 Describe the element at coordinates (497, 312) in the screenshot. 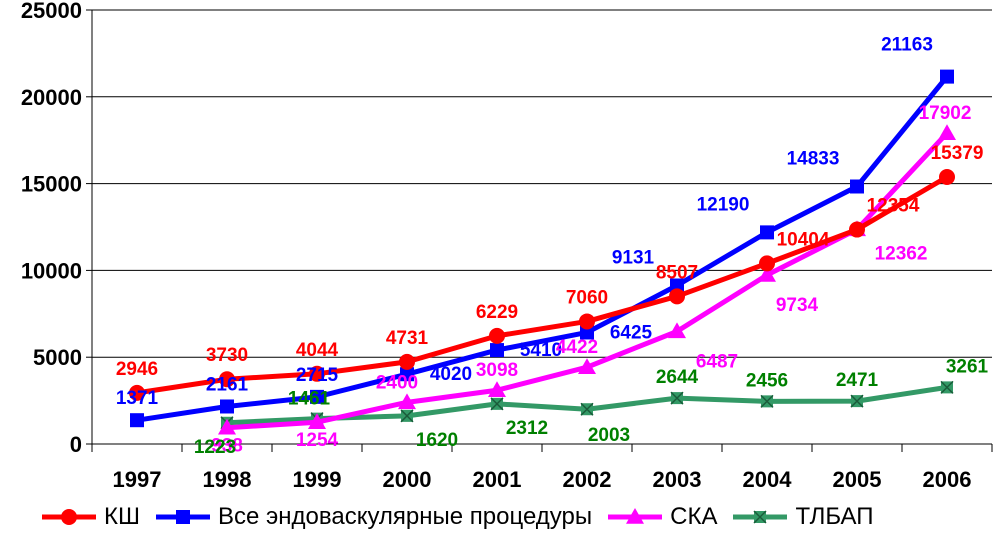

I see `data-label-ksh: 6229` at that location.